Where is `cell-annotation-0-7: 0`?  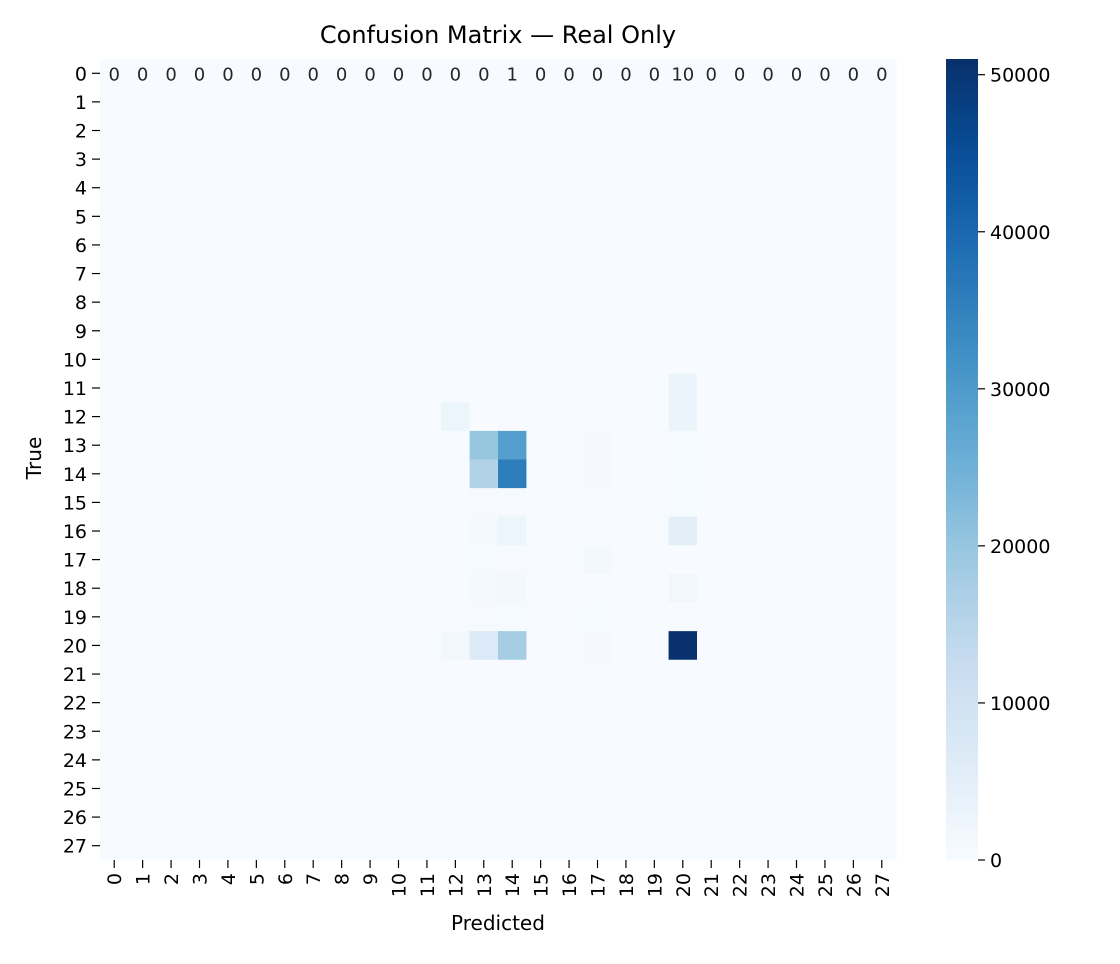
cell-annotation-0-7: 0 is located at coordinates (312, 74).